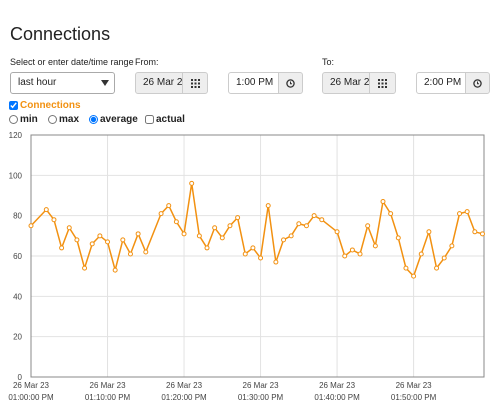  I want to click on series-toggle: Connections, so click(45, 105).